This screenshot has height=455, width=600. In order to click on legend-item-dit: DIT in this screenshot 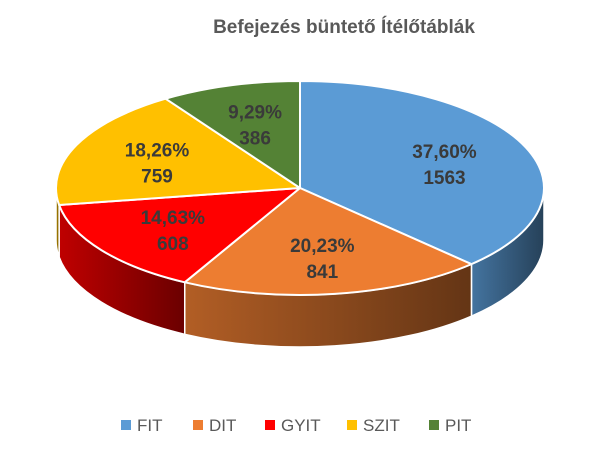, I will do `click(214, 425)`.